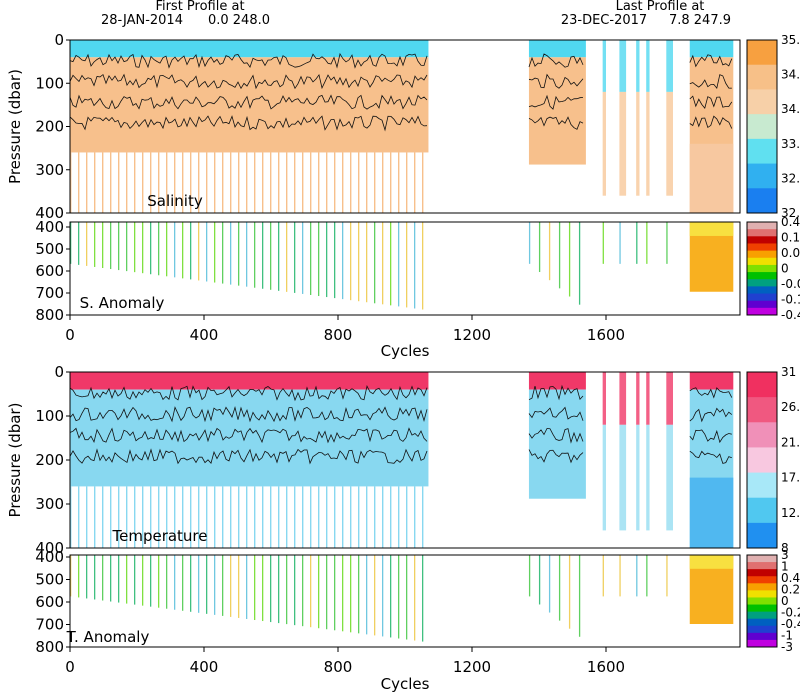 Image resolution: width=800 pixels, height=700 pixels. I want to click on last-profile-position: 7.8 247.9, so click(700, 20).